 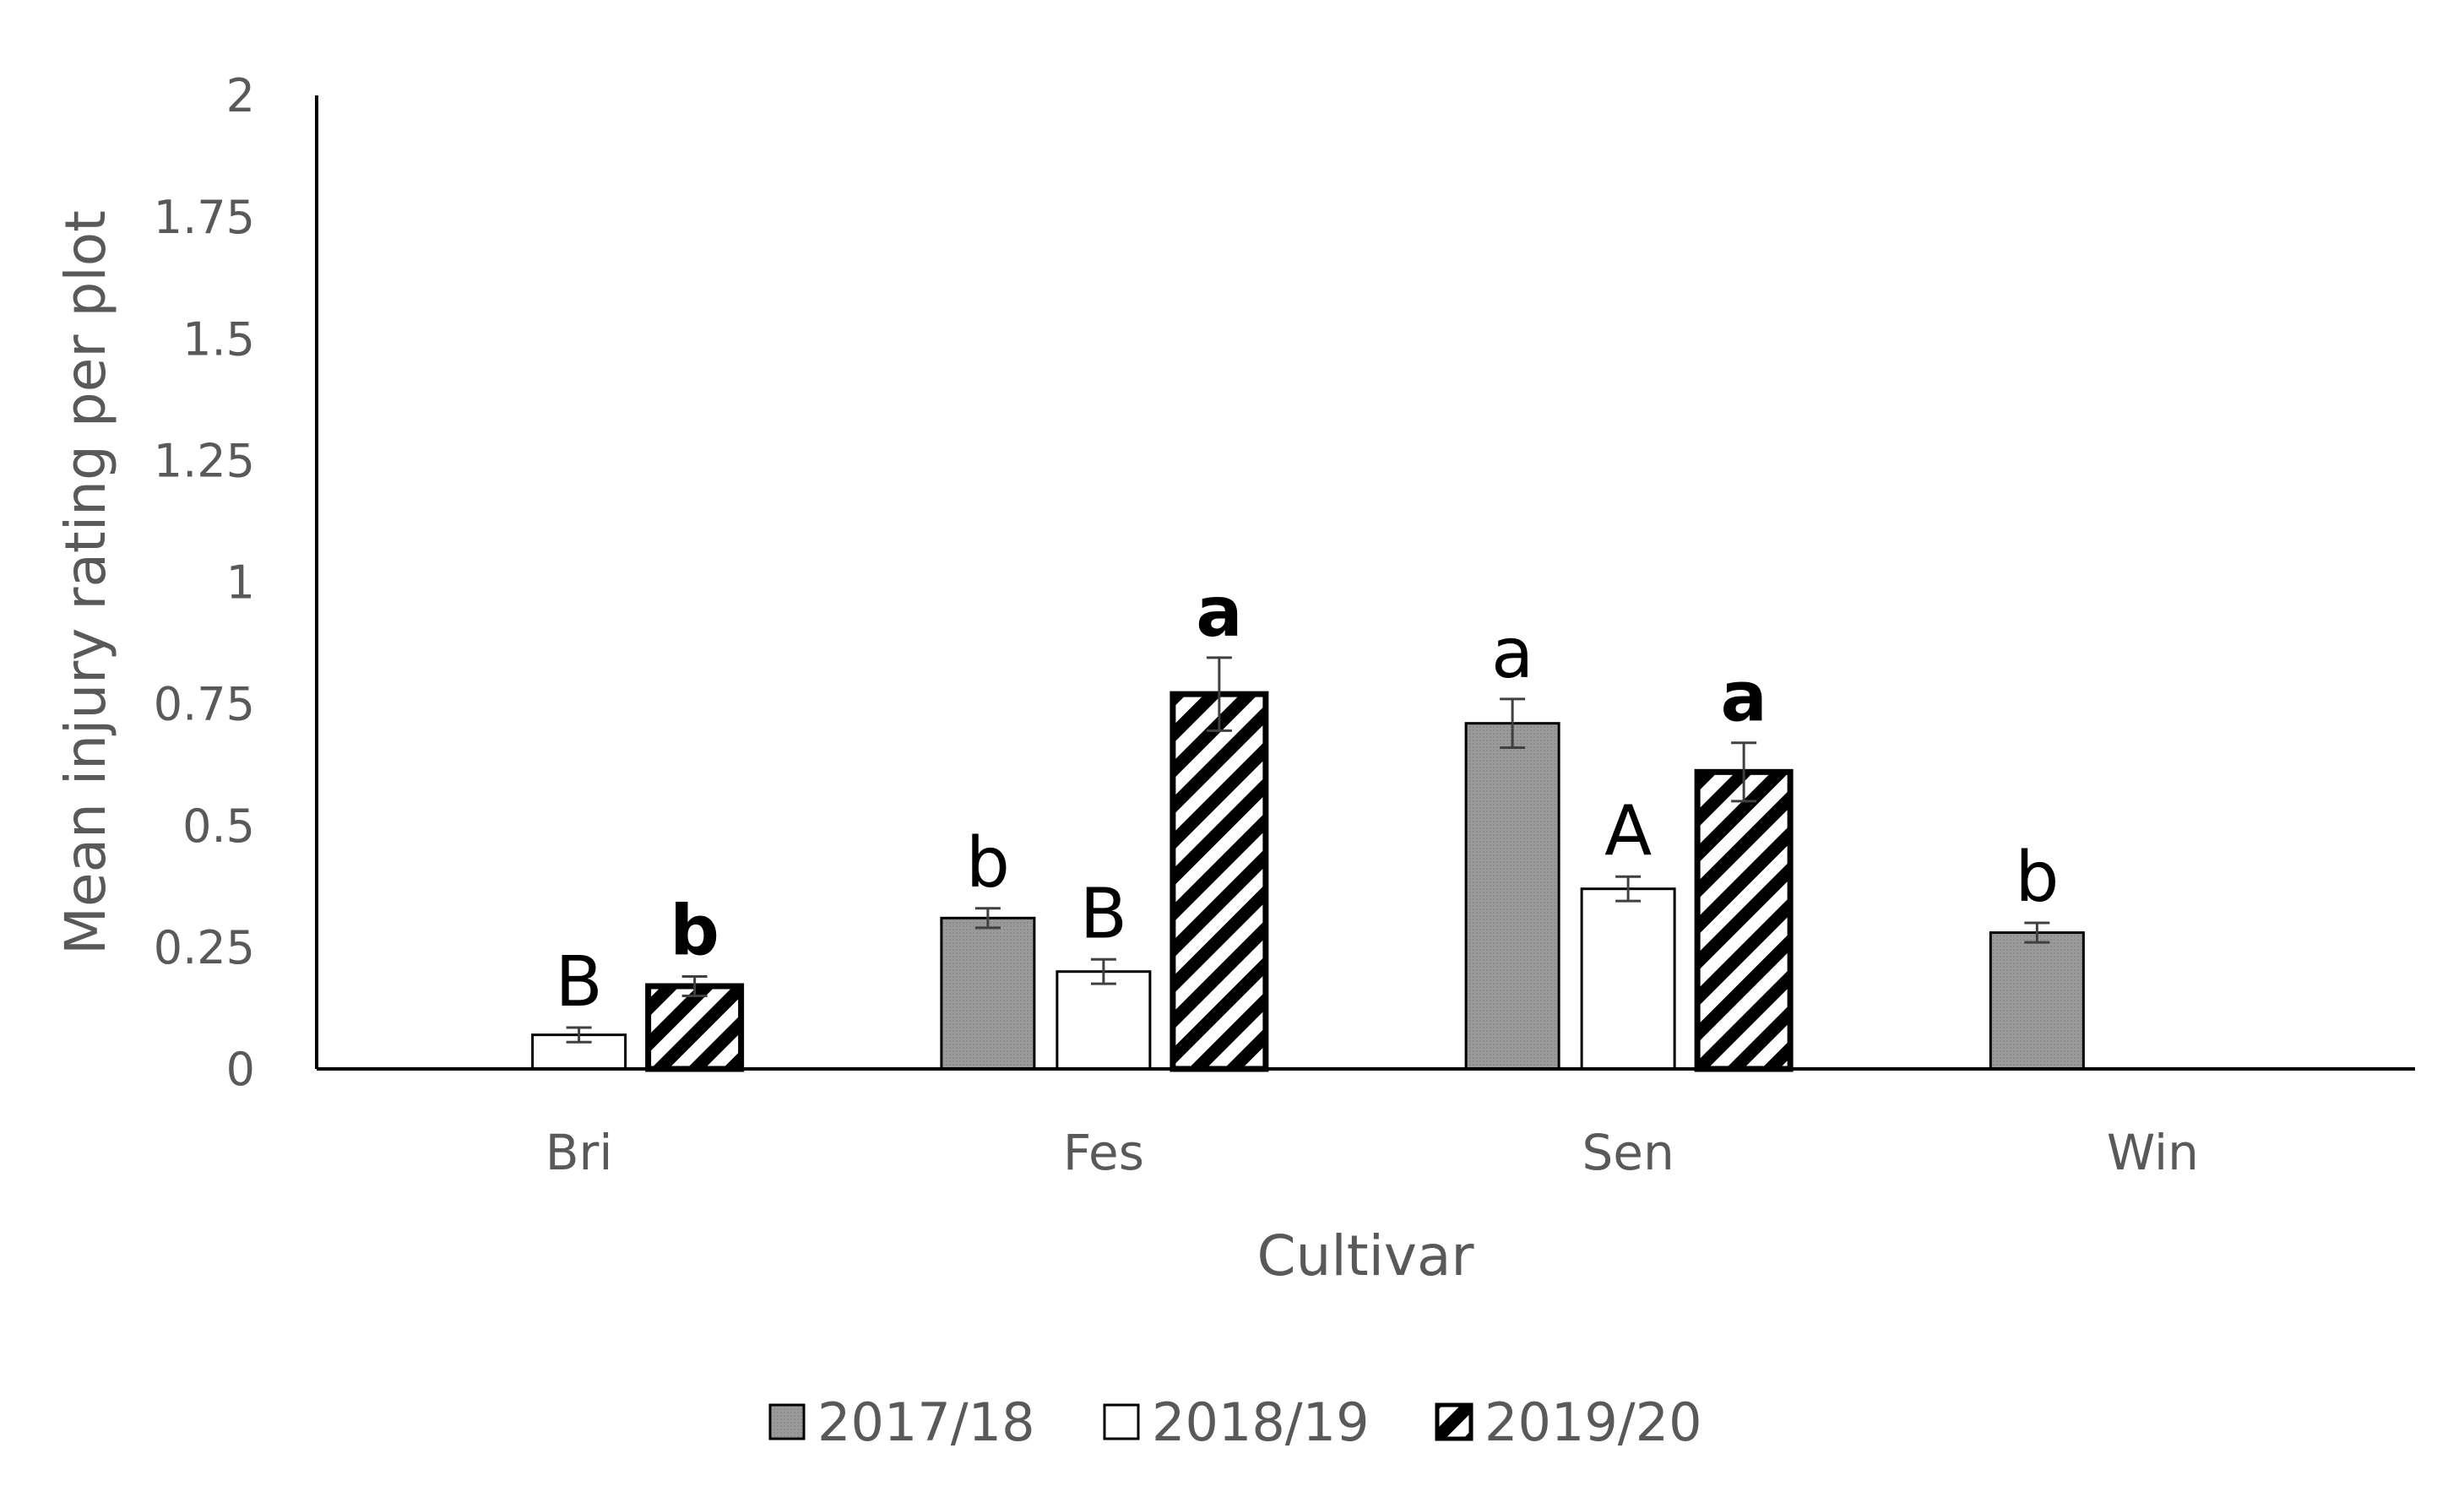 I want to click on x-tick-label: Win, so click(x=2153, y=1152).